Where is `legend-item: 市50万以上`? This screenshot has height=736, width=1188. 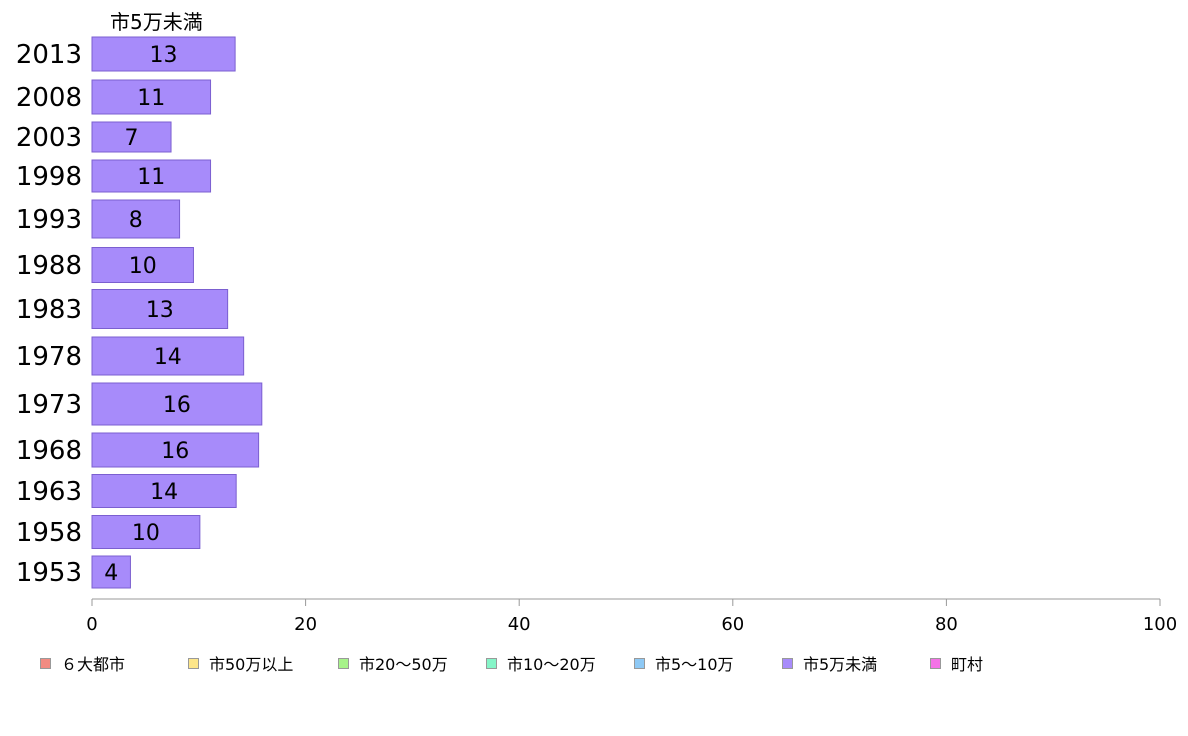 legend-item: 市50万以上 is located at coordinates (240, 663).